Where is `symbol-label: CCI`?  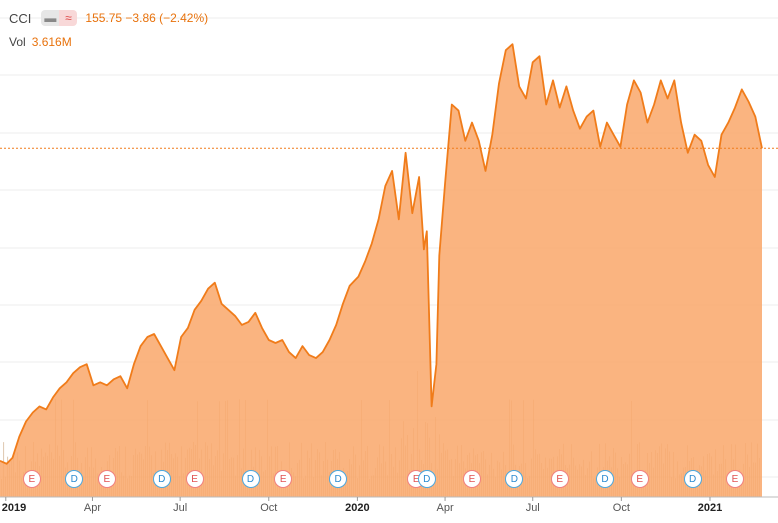 symbol-label: CCI is located at coordinates (20, 18).